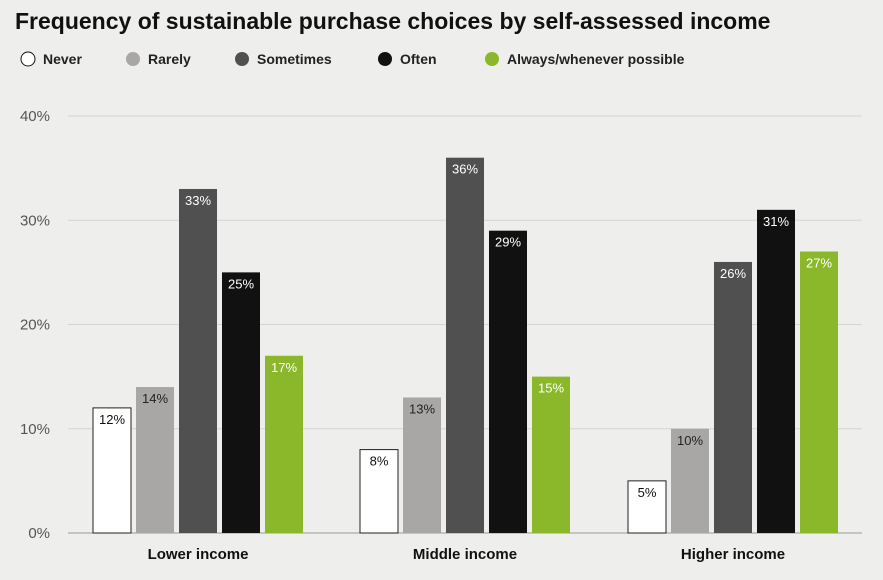  What do you see at coordinates (198, 360) in the screenshot?
I see `bar-sometimes-lower-income` at bounding box center [198, 360].